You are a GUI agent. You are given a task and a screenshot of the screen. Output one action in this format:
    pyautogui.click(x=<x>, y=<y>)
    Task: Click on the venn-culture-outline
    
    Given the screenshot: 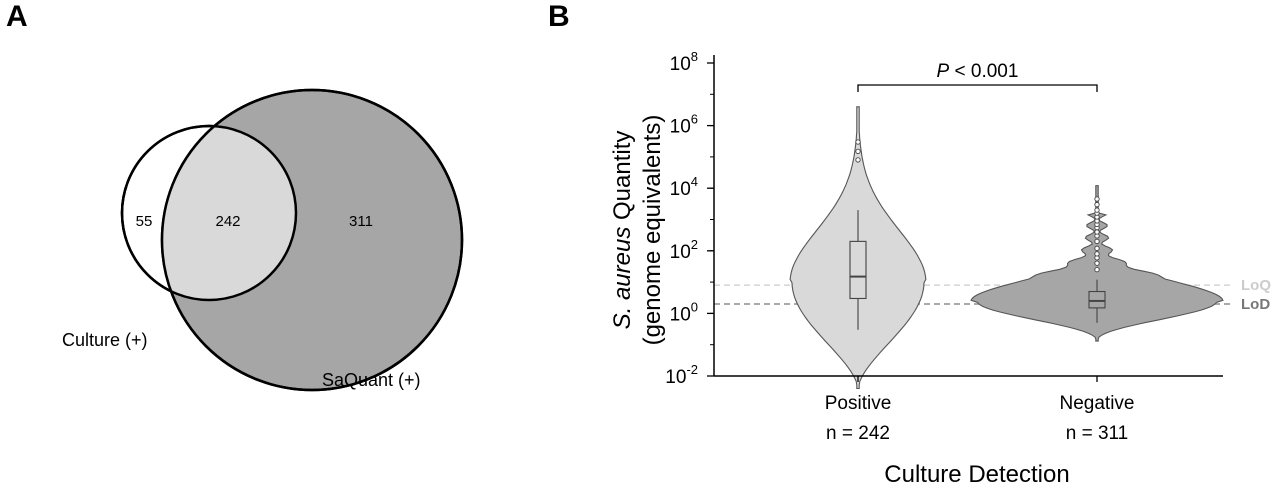 What is the action you would take?
    pyautogui.click(x=209, y=213)
    